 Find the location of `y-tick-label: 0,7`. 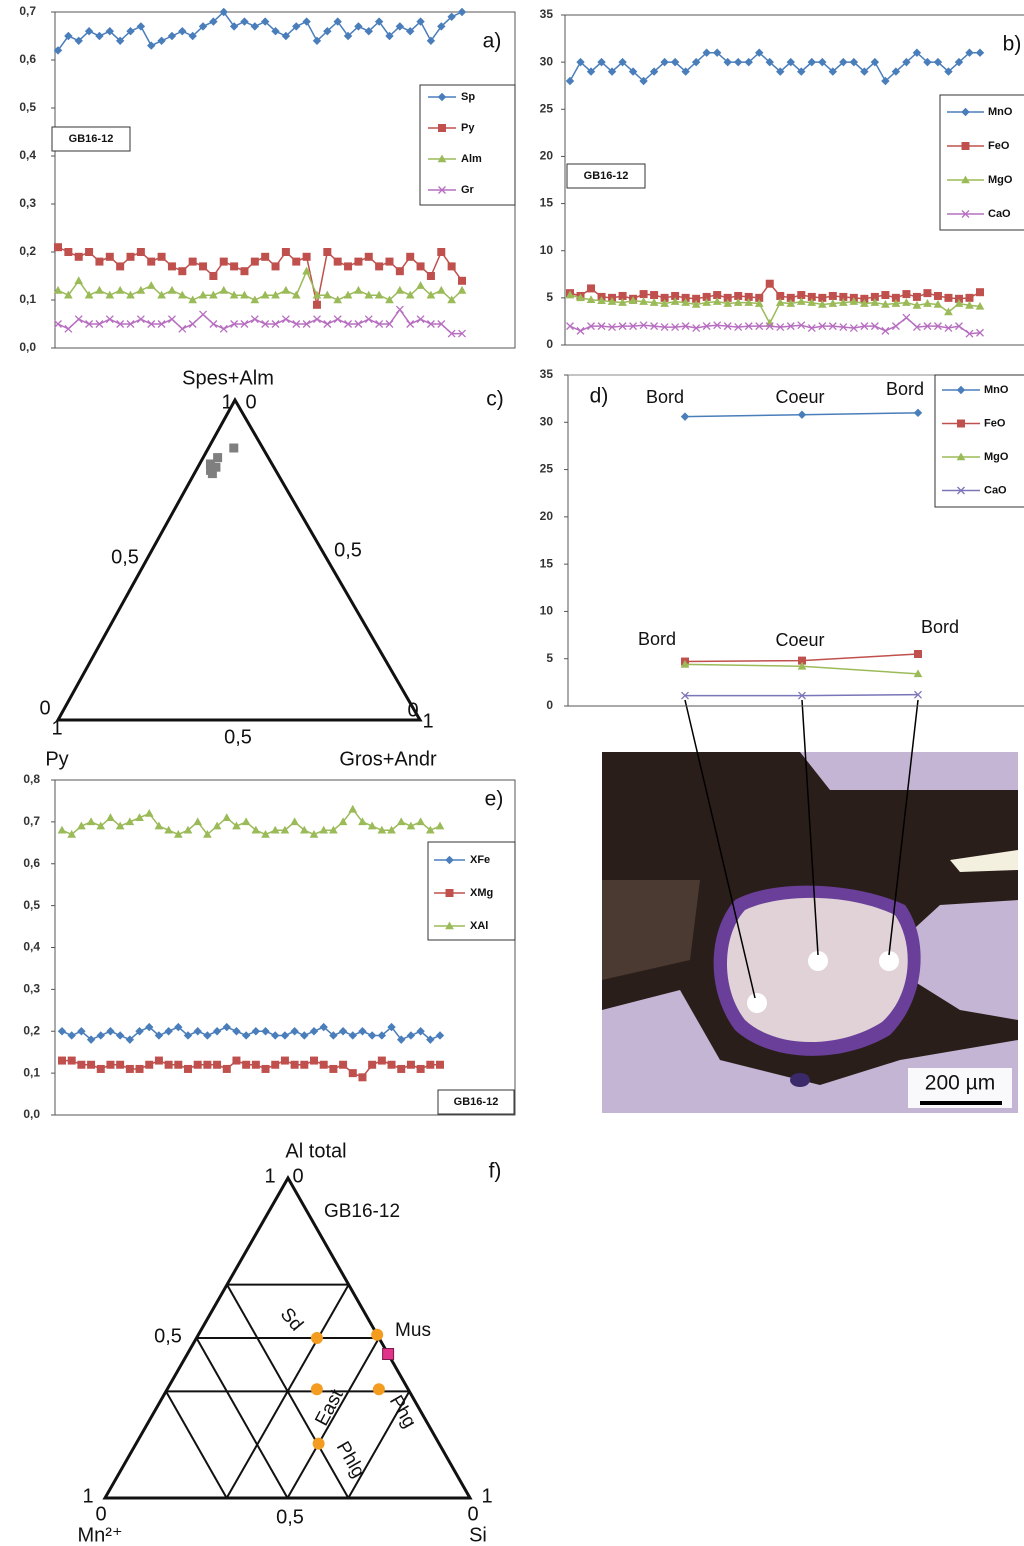

y-tick-label: 0,7 is located at coordinates (31, 821).